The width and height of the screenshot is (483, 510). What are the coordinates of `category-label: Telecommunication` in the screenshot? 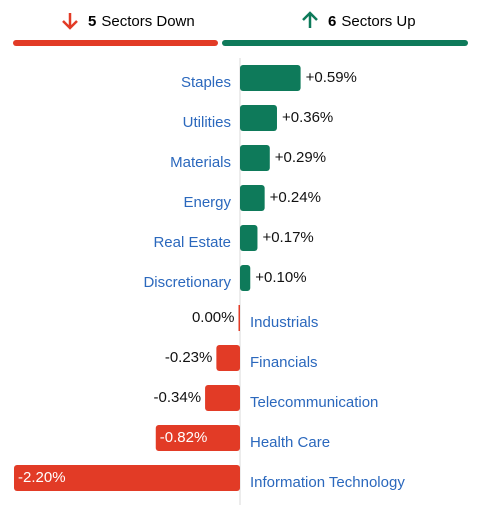 It's located at (314, 402).